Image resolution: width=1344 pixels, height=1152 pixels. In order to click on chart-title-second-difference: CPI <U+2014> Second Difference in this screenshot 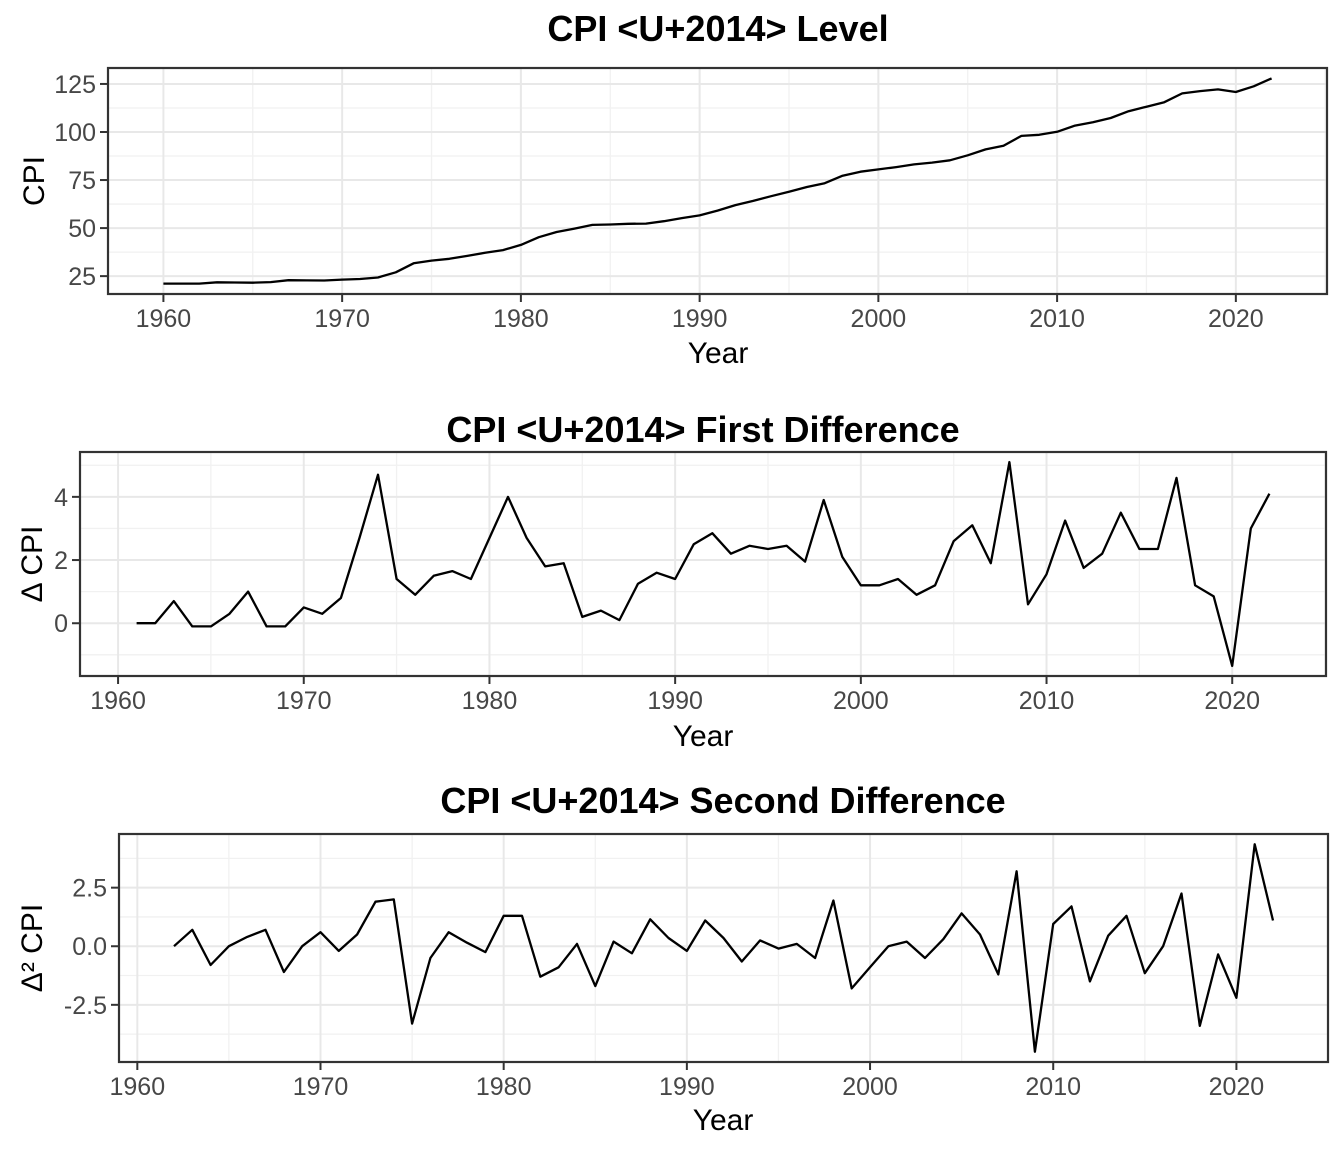, I will do `click(722, 800)`.